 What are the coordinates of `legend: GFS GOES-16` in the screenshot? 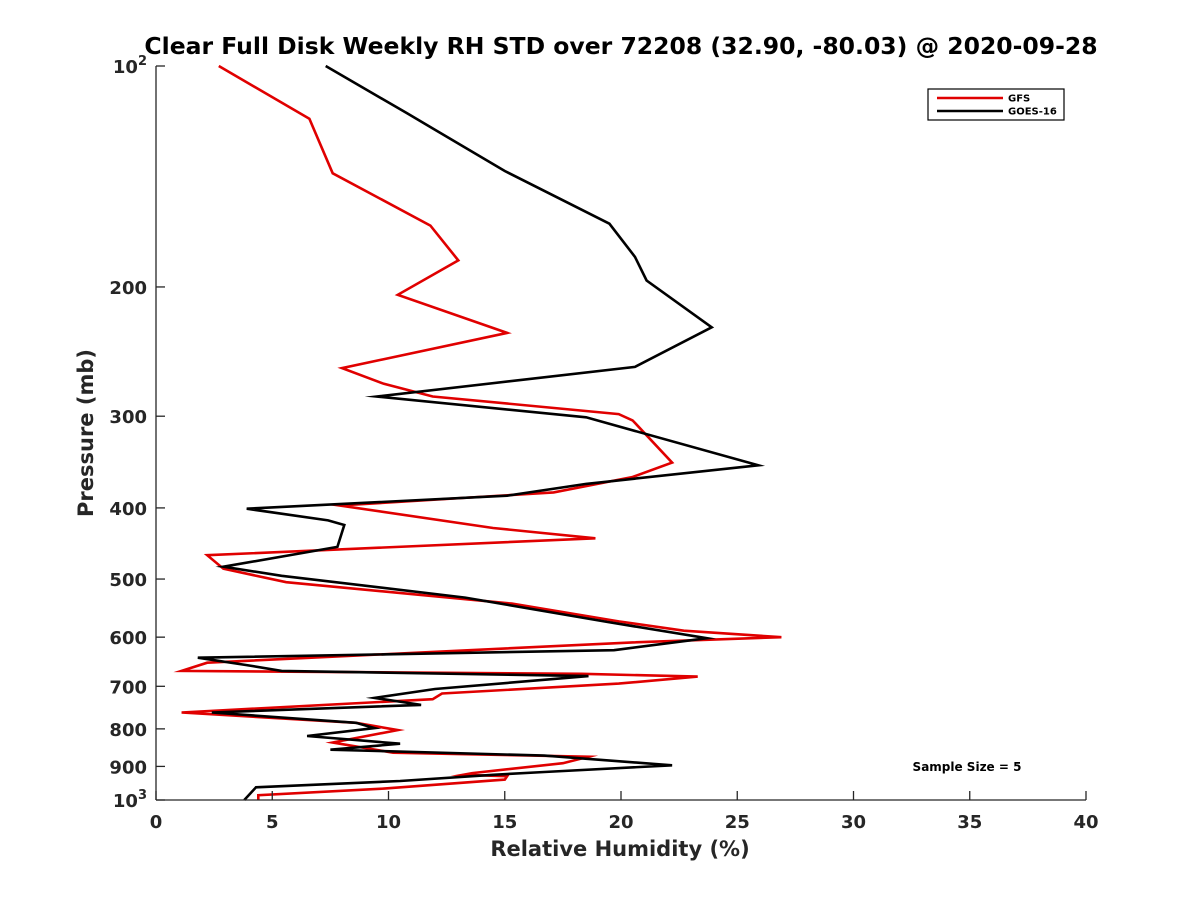 It's located at (996, 104).